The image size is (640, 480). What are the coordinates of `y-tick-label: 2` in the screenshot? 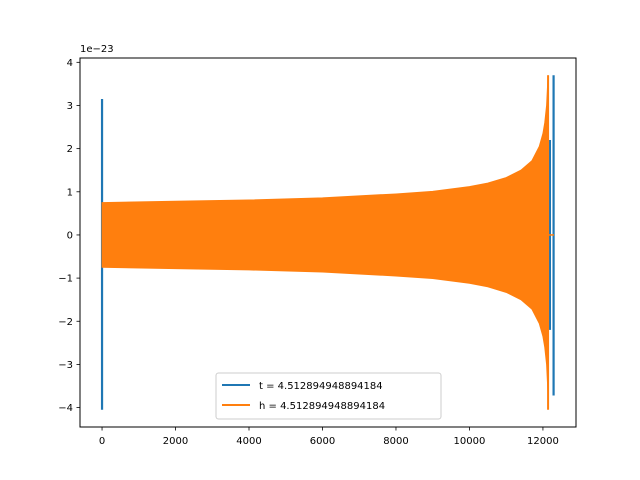 It's located at (70, 149).